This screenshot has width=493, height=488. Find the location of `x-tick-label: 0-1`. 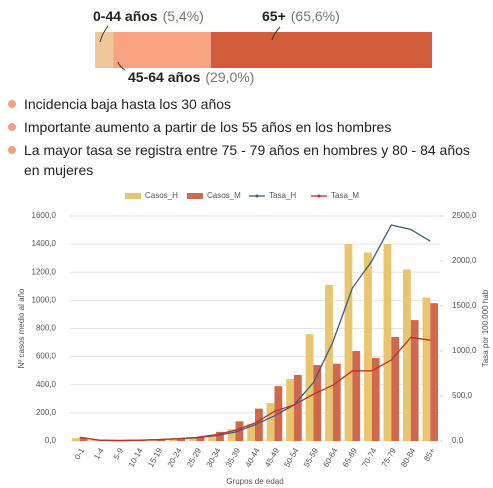

x-tick-label: 0-1 is located at coordinates (80, 453).